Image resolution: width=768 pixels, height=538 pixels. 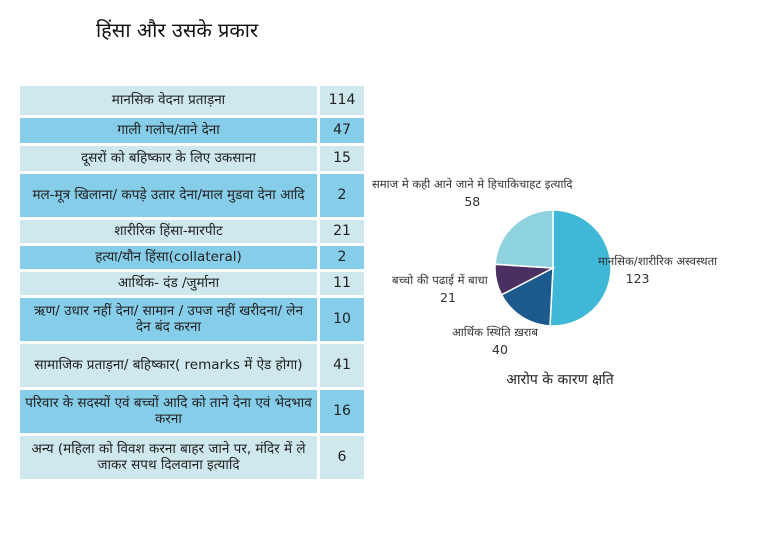 I want to click on table-row: हत्या/यौन हिंसा(collateral) 2, so click(x=192, y=258).